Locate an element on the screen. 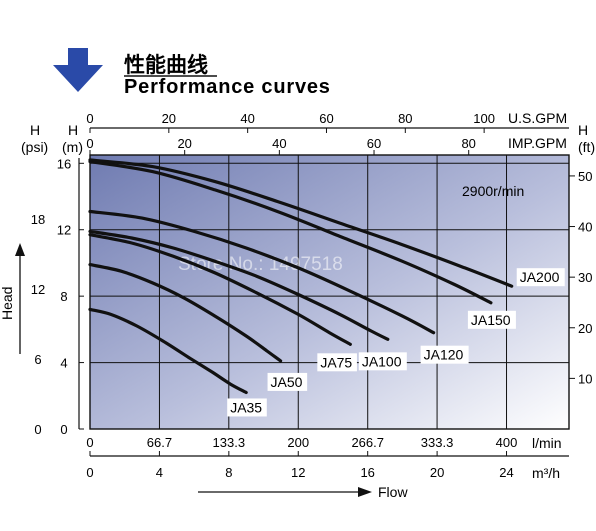  ft-tick-label: 40 is located at coordinates (585, 227).